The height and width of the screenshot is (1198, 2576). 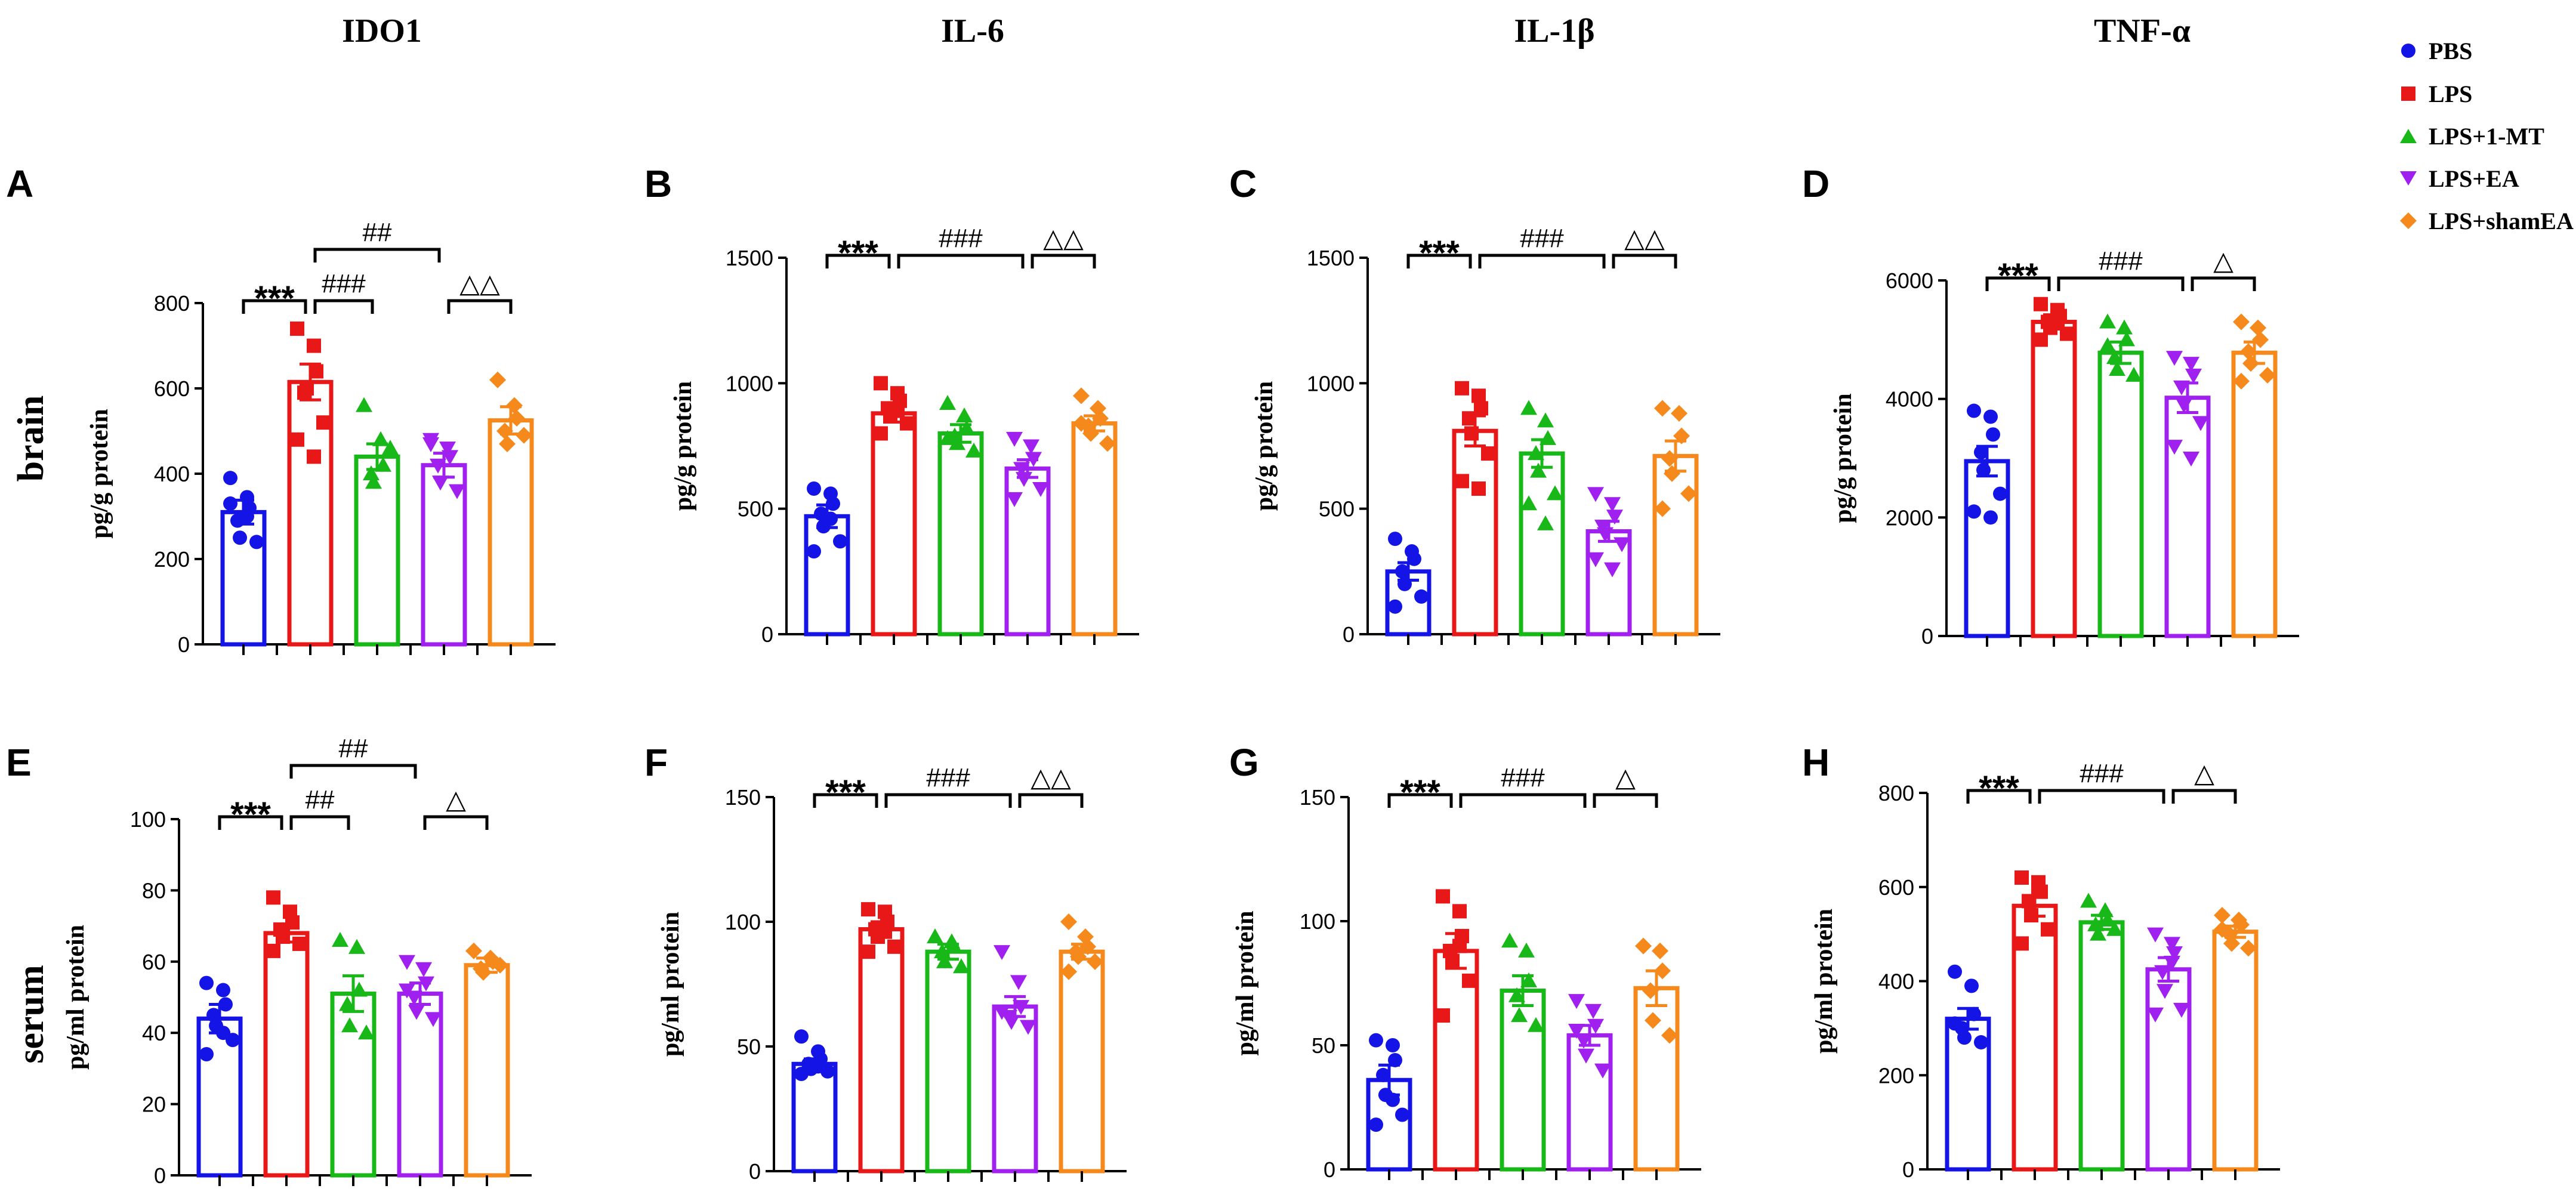 I want to click on y-tick-label: 1500, so click(x=1331, y=258).